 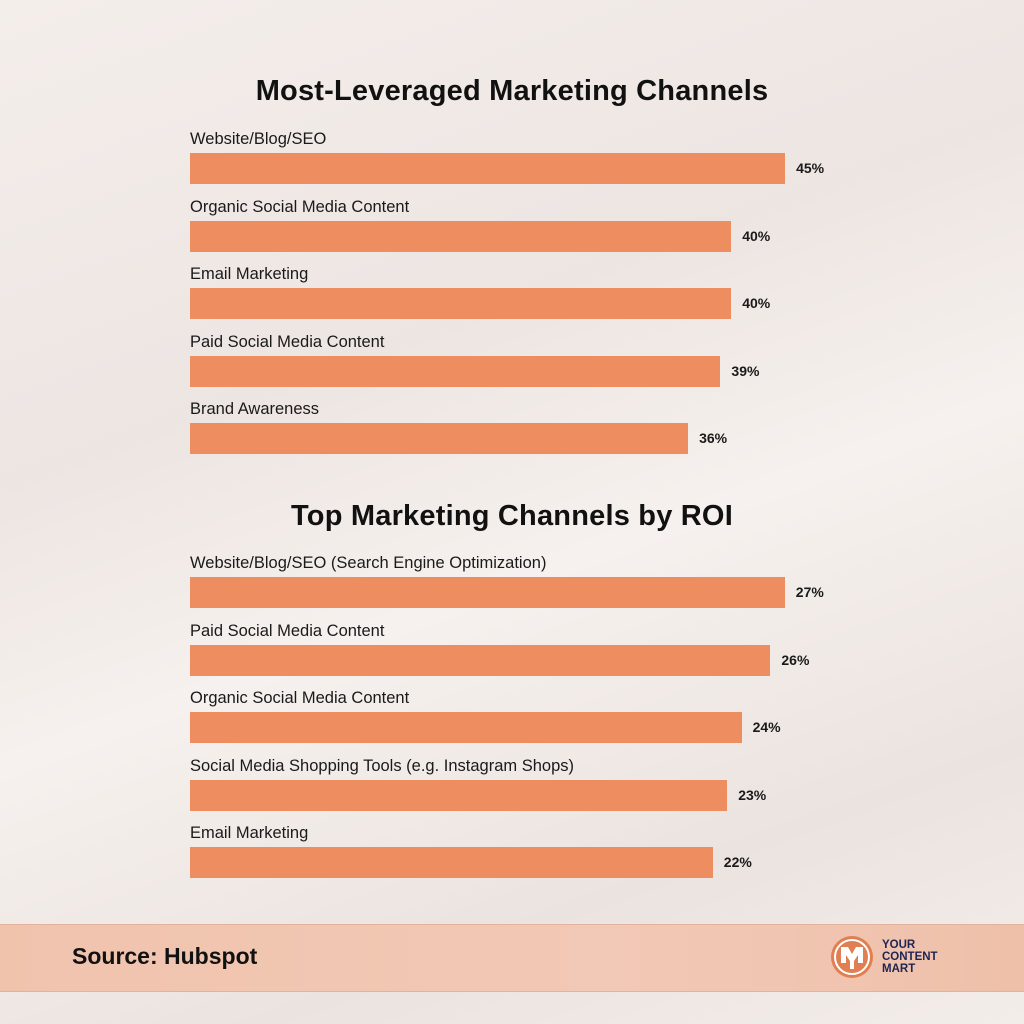 I want to click on value-label: 27%, so click(x=809, y=592).